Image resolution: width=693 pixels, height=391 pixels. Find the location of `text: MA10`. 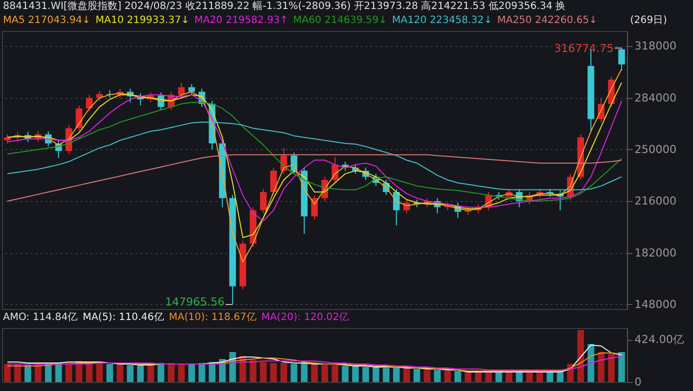

text: MA10 is located at coordinates (109, 20).